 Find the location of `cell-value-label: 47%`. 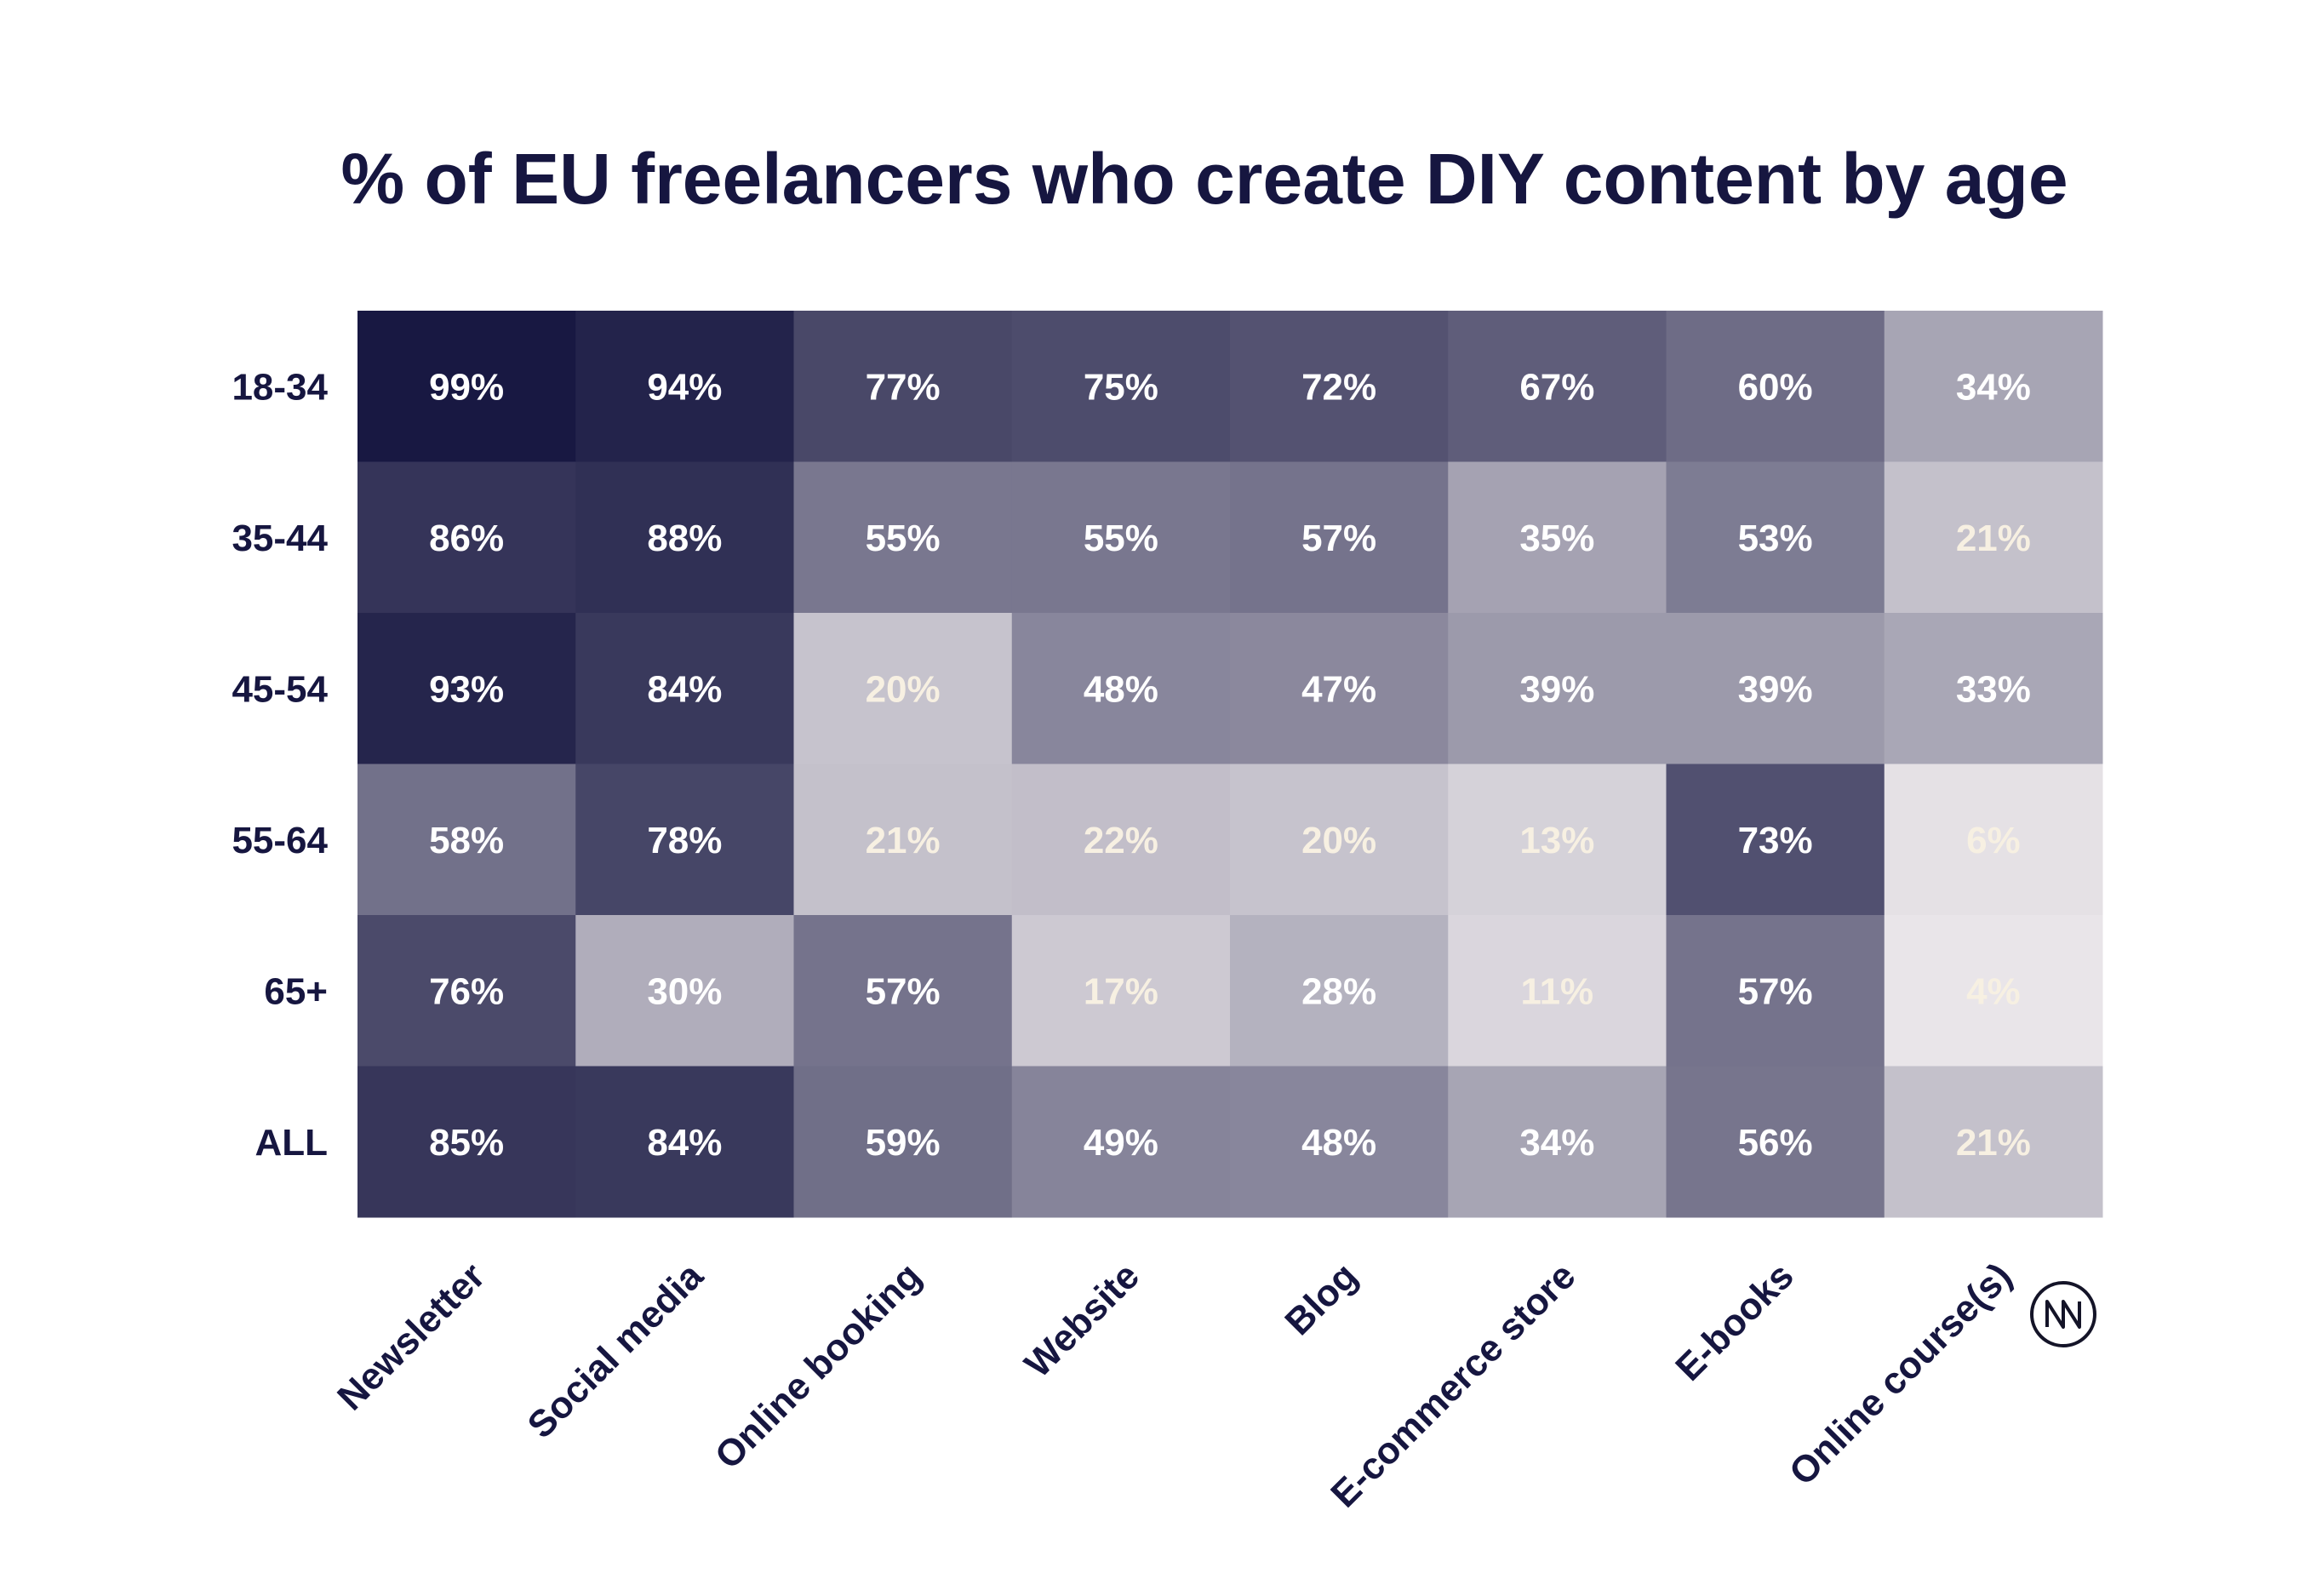

cell-value-label: 47% is located at coordinates (1338, 690).